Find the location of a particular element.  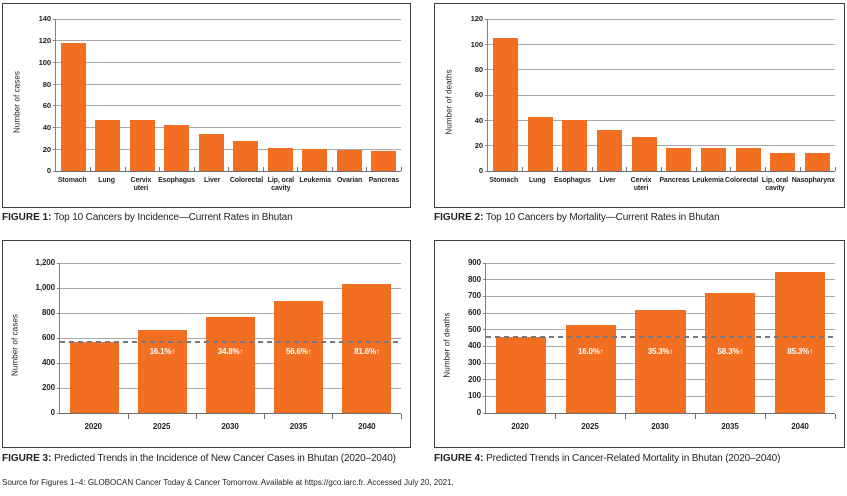

bar-2020 is located at coordinates (521, 374).